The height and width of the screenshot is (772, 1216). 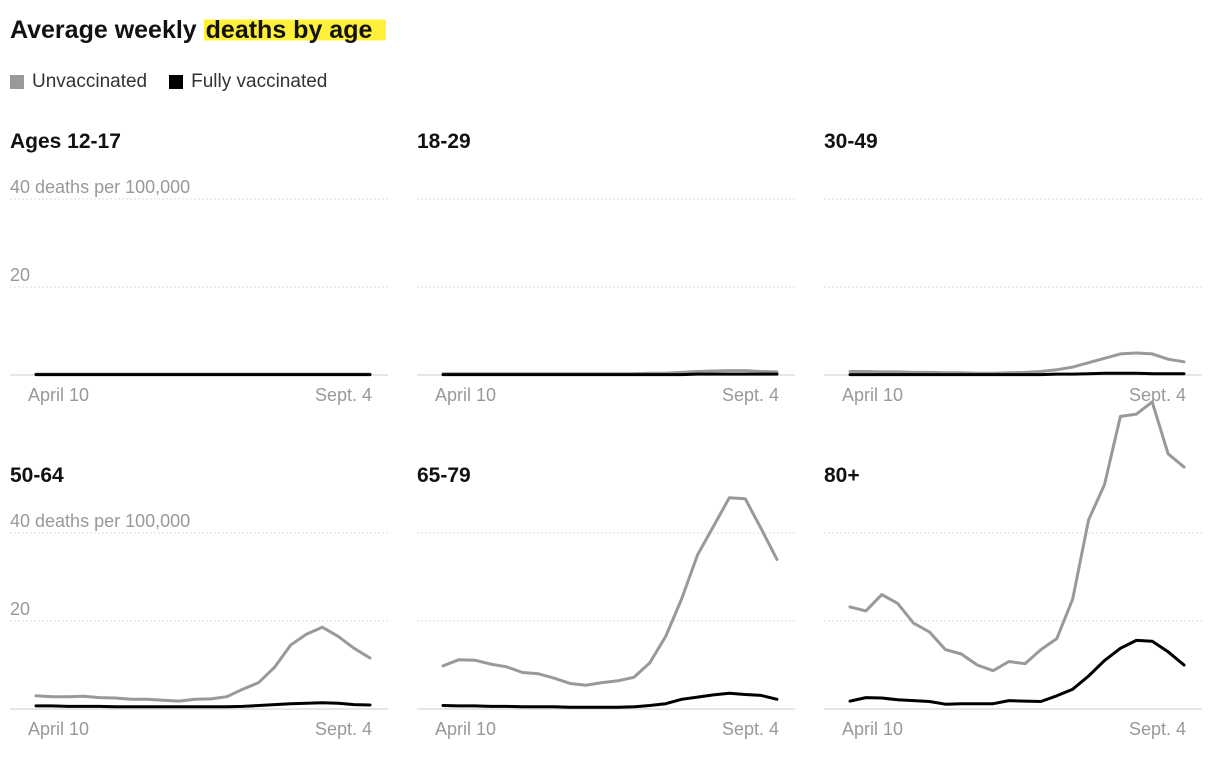 I want to click on legend-item: Unvaccinated, so click(x=78, y=82).